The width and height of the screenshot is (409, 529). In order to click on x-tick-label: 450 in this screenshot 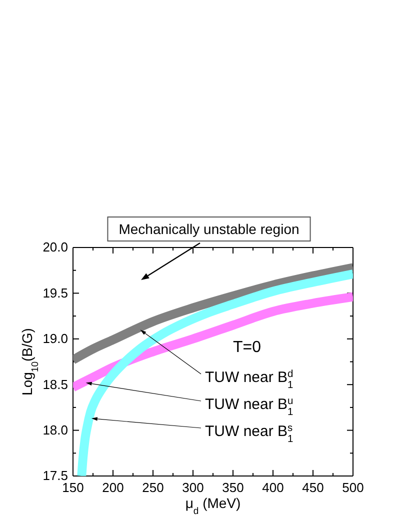, I will do `click(313, 488)`.